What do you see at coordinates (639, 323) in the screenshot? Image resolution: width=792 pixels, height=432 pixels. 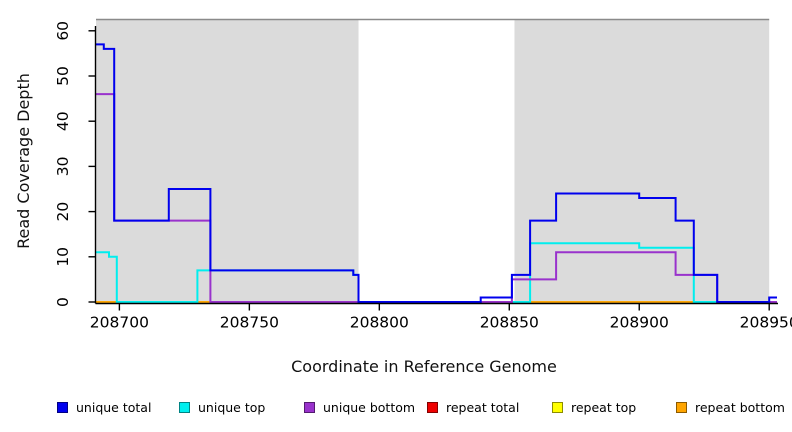 I see `x-tick-label: 208900` at bounding box center [639, 323].